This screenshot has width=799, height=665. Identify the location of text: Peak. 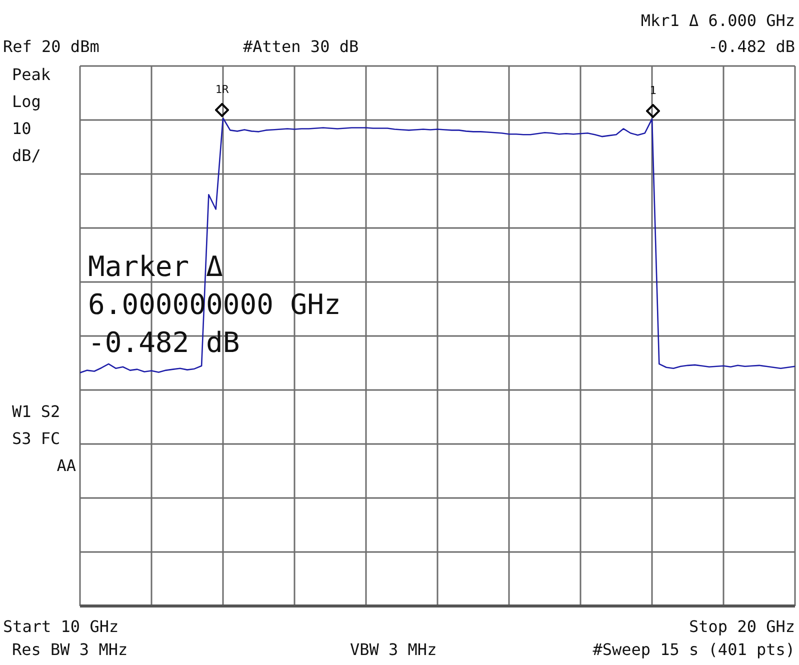
(31, 74).